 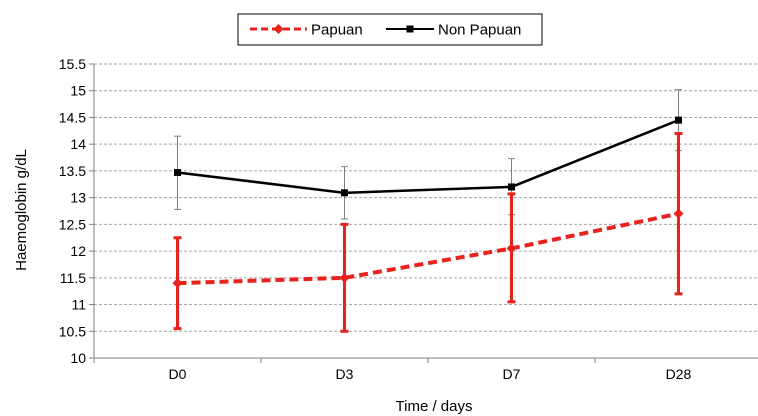 What do you see at coordinates (479, 30) in the screenshot?
I see `legend-nonpapuan-label: Non Papuan` at bounding box center [479, 30].